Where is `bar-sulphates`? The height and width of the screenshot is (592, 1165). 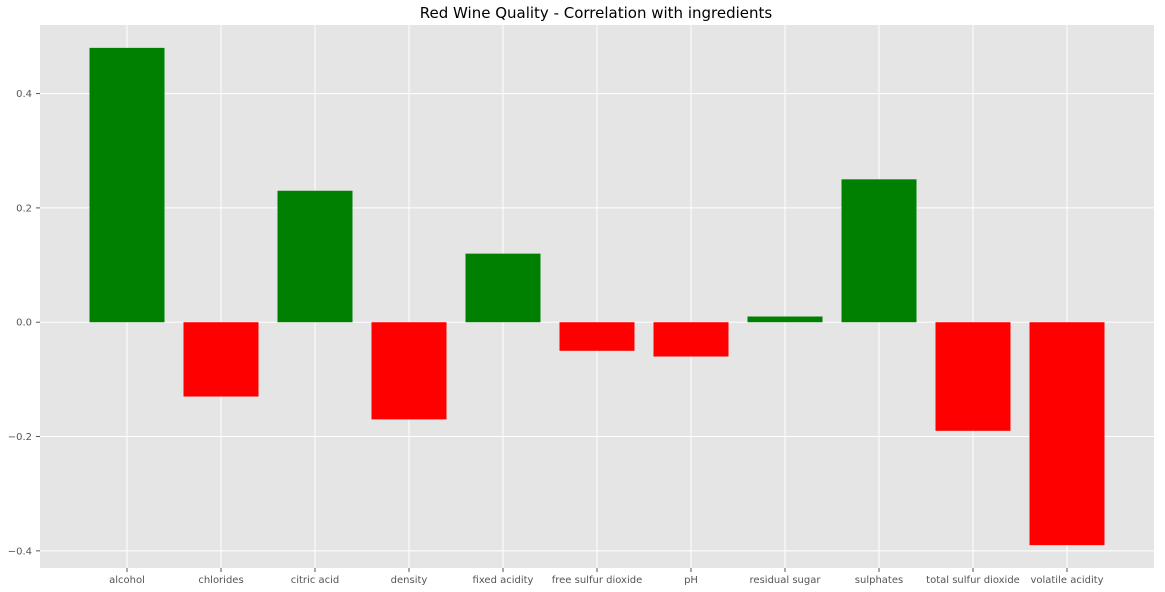
bar-sulphates is located at coordinates (879, 251).